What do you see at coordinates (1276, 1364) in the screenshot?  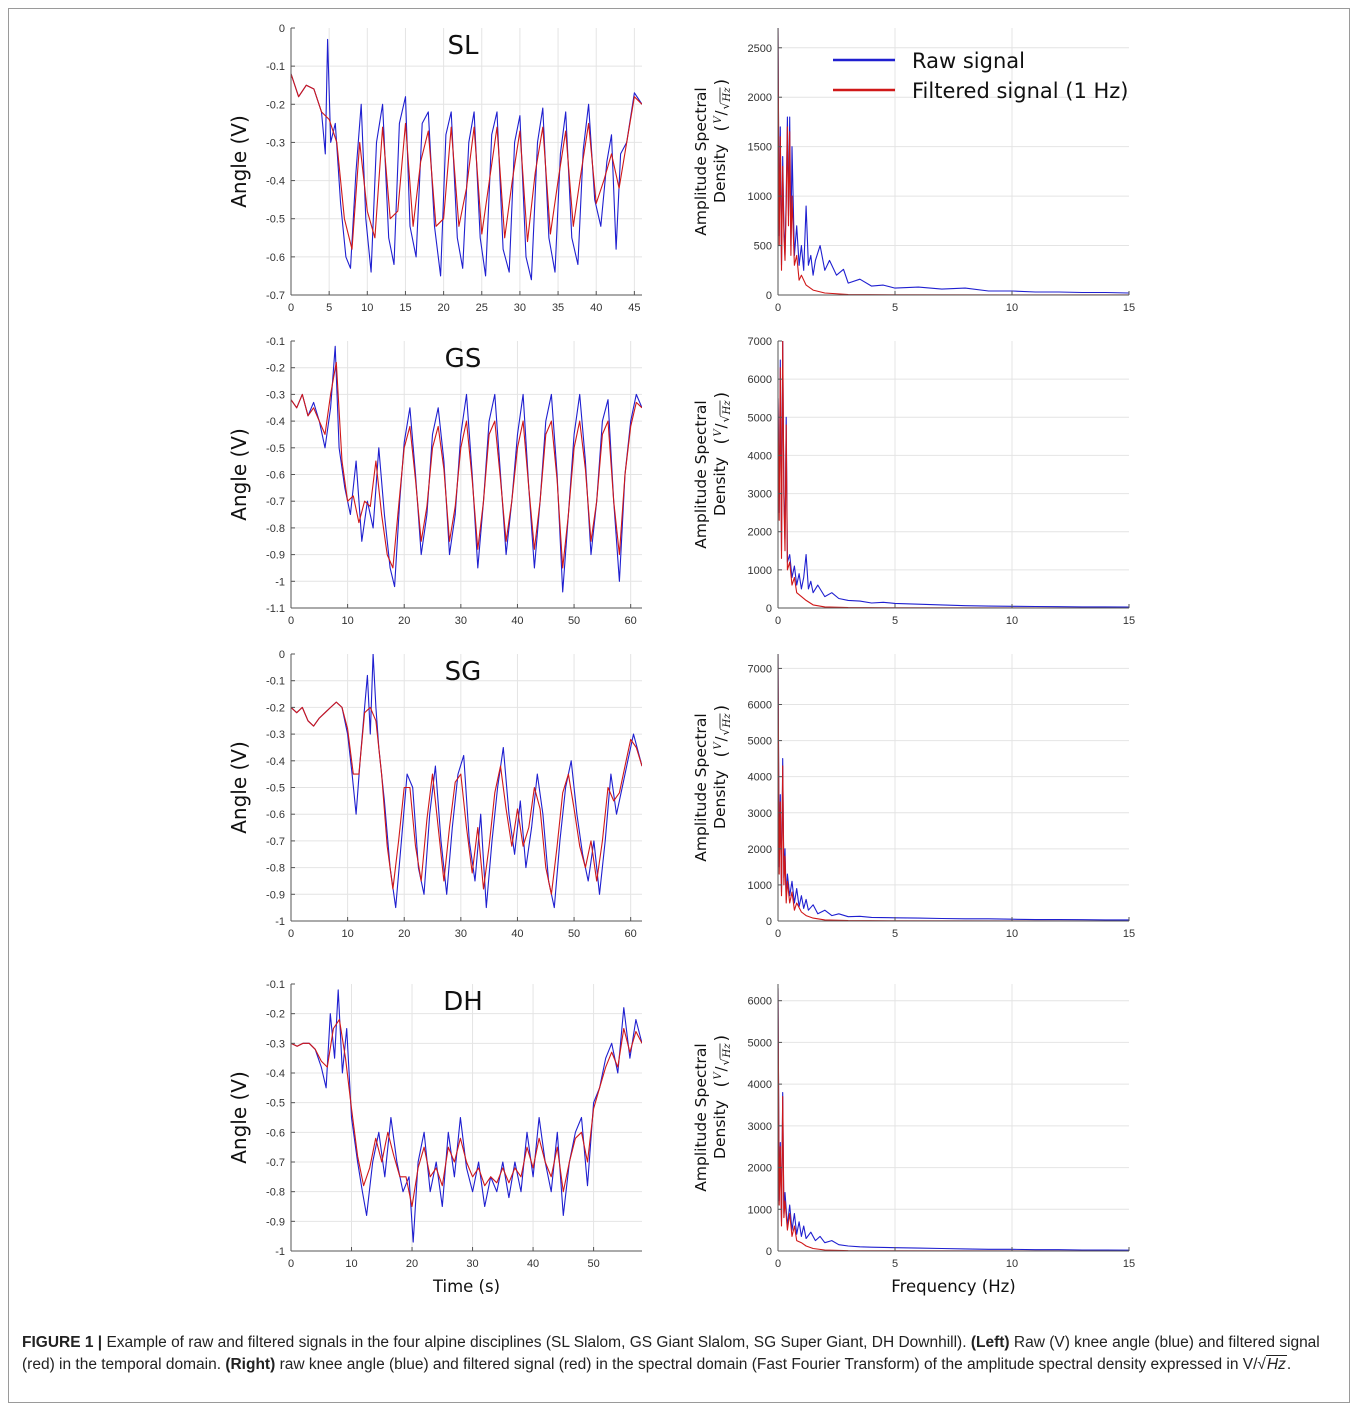 I see `caption-sqrt-radicand: Hz` at bounding box center [1276, 1364].